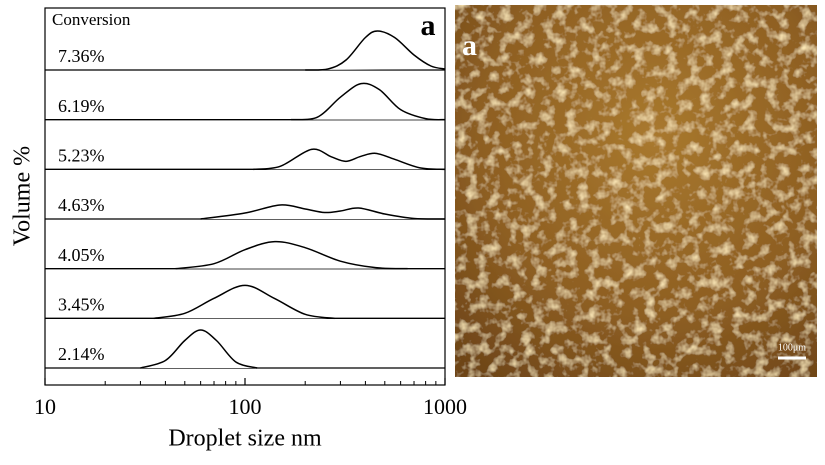 This screenshot has width=825, height=465. Describe the element at coordinates (245, 406) in the screenshot. I see `x-tick-label: 100` at that location.